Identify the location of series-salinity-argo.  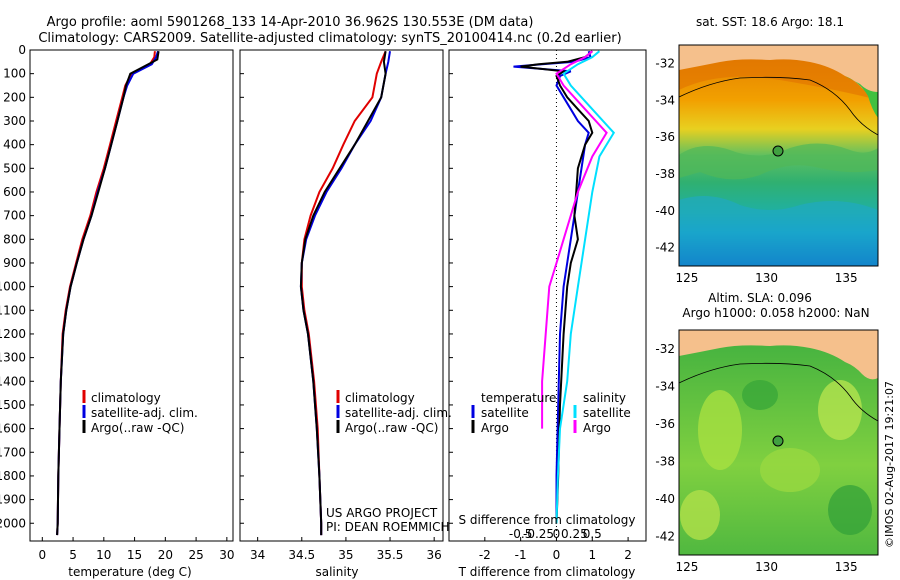
(574, 239).